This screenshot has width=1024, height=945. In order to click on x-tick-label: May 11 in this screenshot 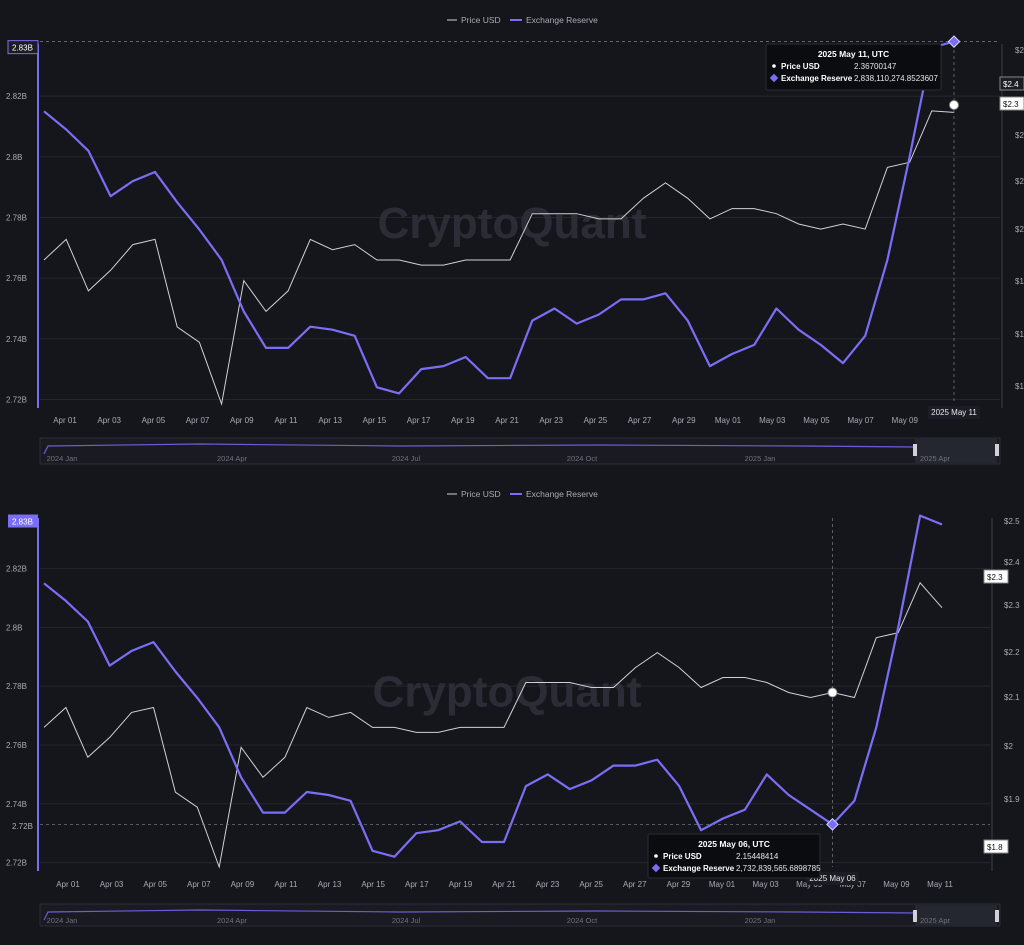, I will do `click(940, 884)`.